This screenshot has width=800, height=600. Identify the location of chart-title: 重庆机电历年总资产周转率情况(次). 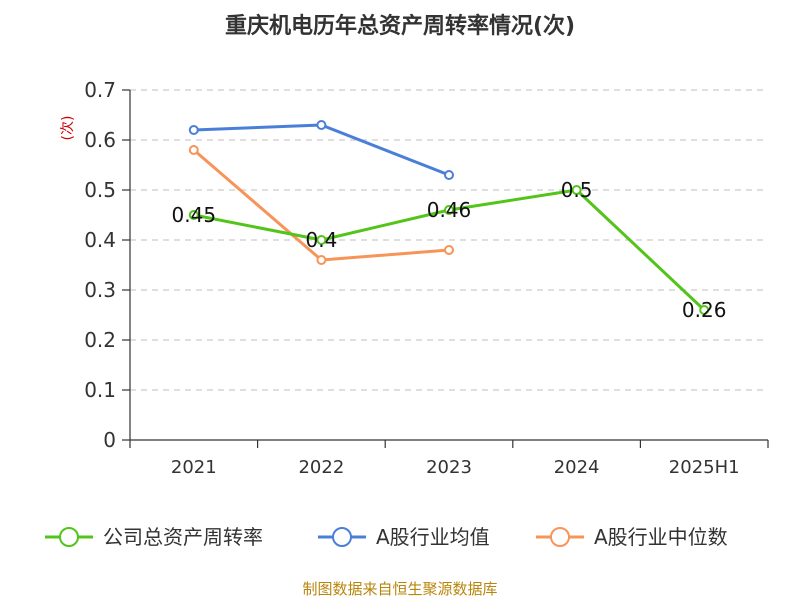
(400, 26).